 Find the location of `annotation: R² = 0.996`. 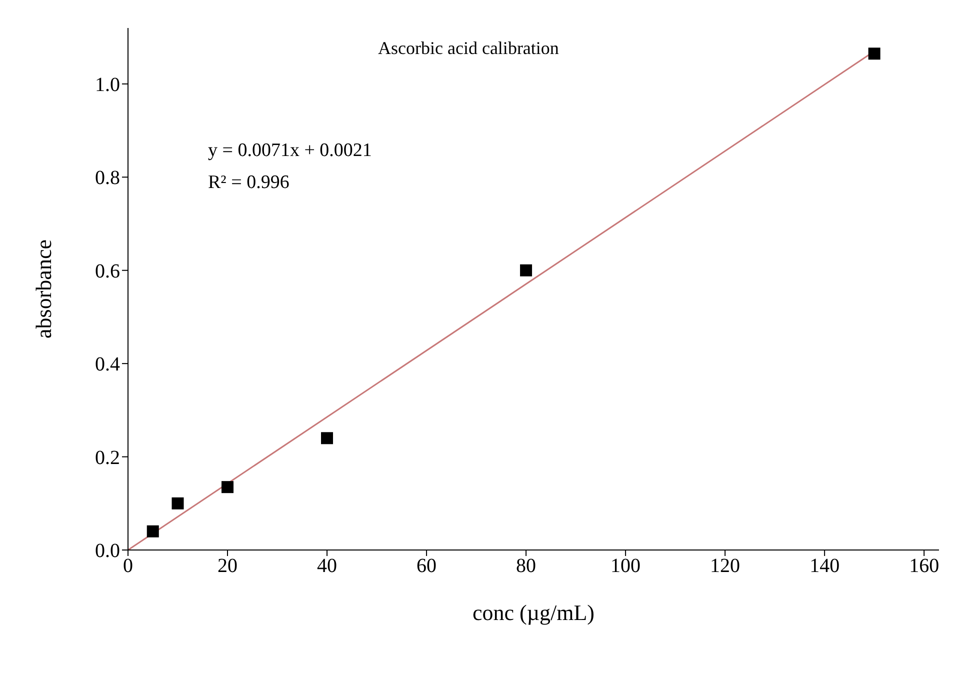

annotation: R² = 0.996 is located at coordinates (249, 183).